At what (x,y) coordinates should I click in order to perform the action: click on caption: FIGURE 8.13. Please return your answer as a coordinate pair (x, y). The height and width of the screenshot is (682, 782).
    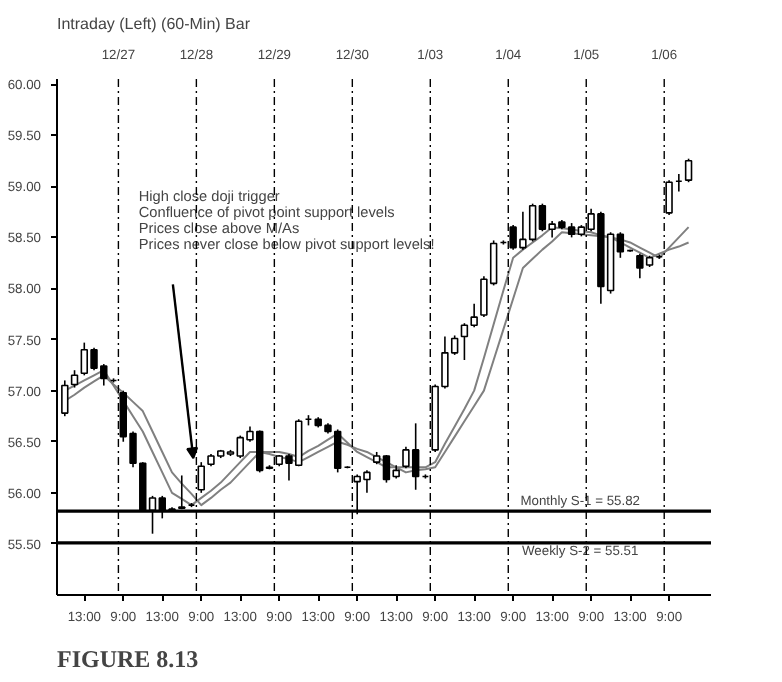
    Looking at the image, I should click on (128, 659).